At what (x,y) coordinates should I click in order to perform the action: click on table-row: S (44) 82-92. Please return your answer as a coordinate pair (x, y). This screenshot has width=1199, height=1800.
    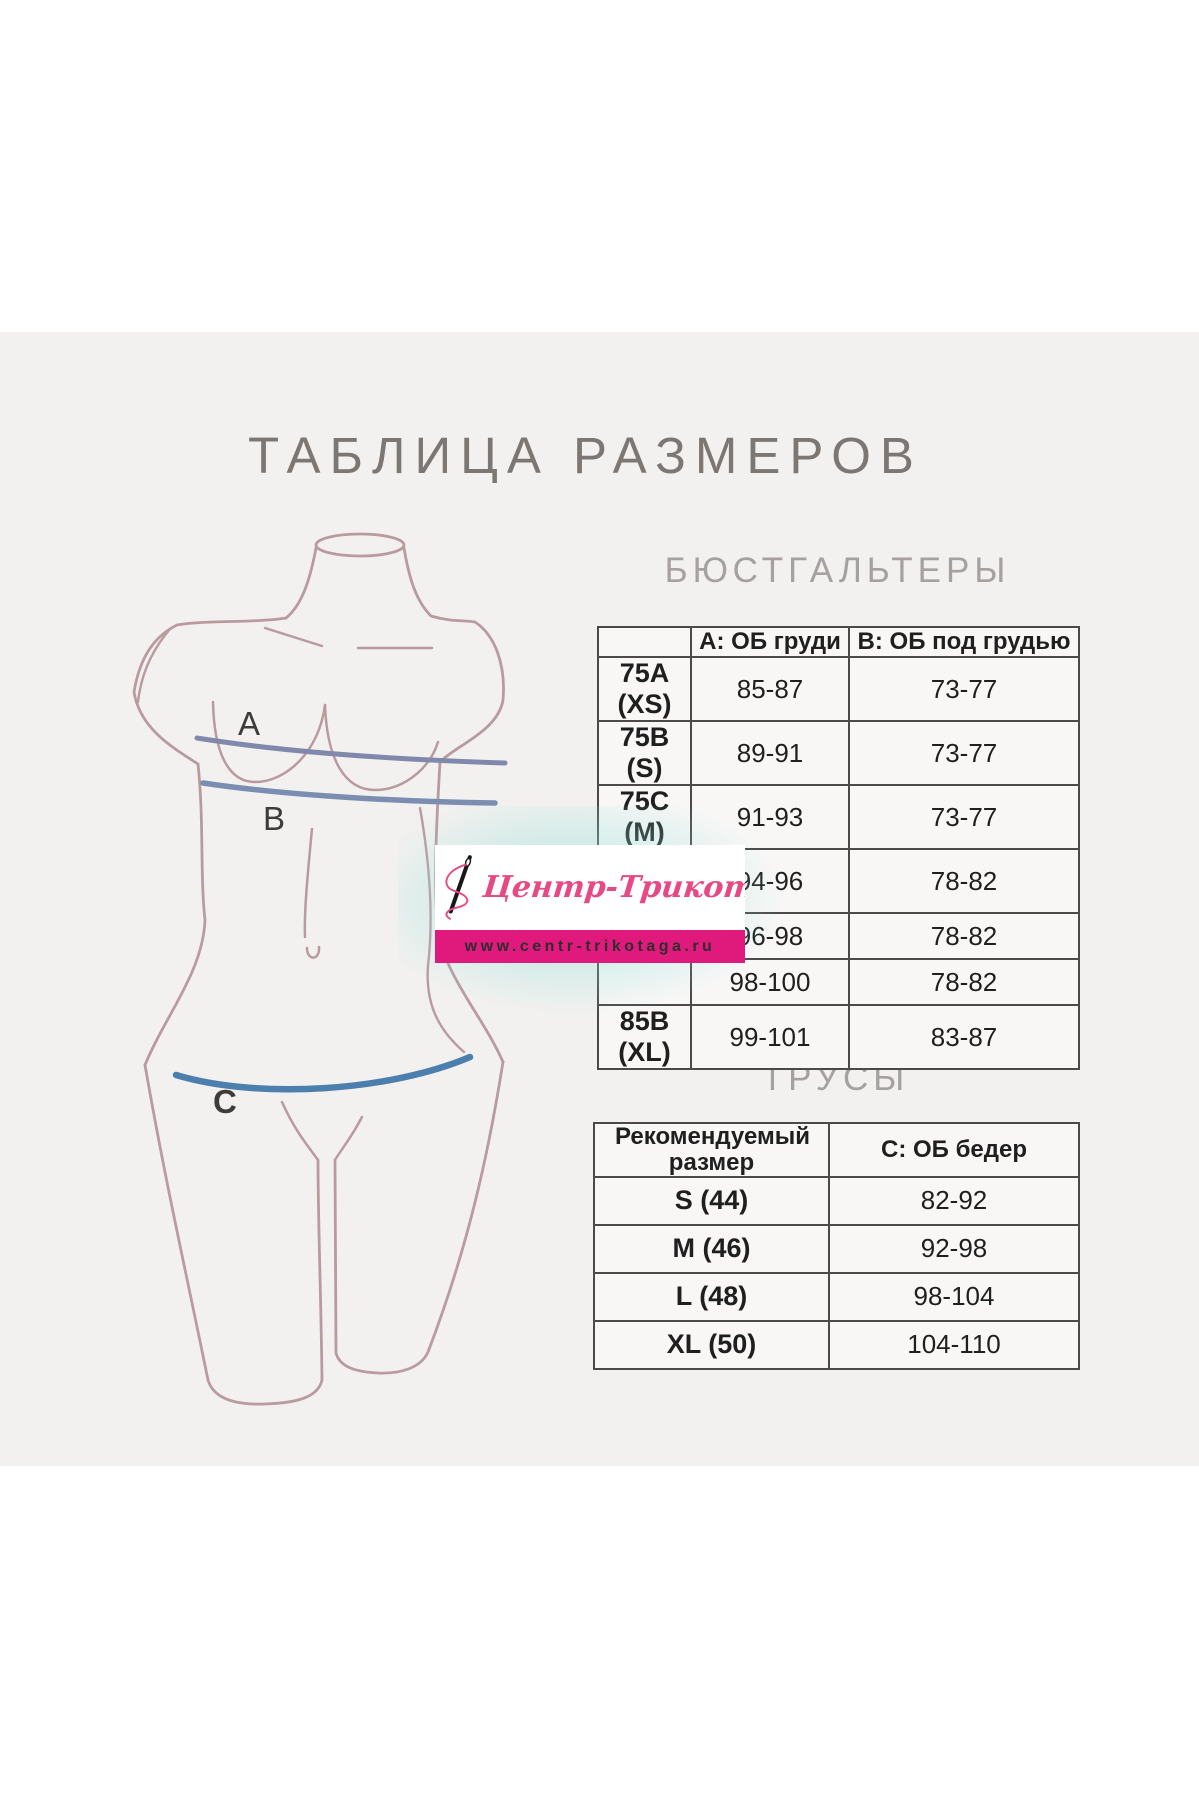
    Looking at the image, I should click on (836, 1200).